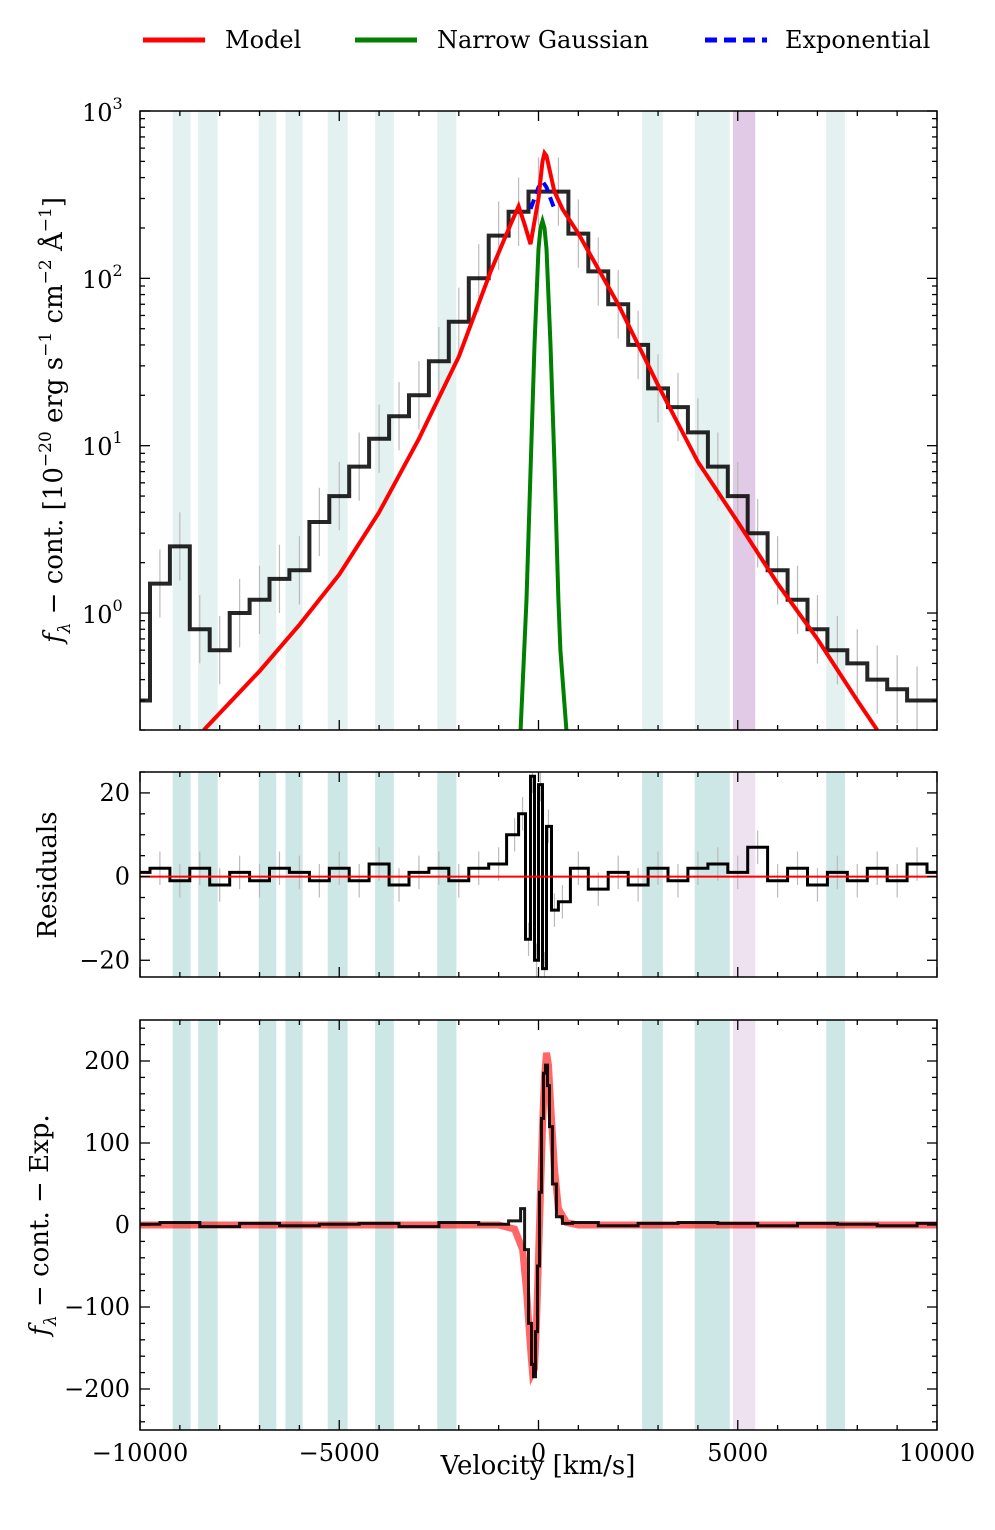  Describe the element at coordinates (97, 1225) in the screenshot. I see `bottom-ytick-labels: 200 100 0 −100 −200` at that location.